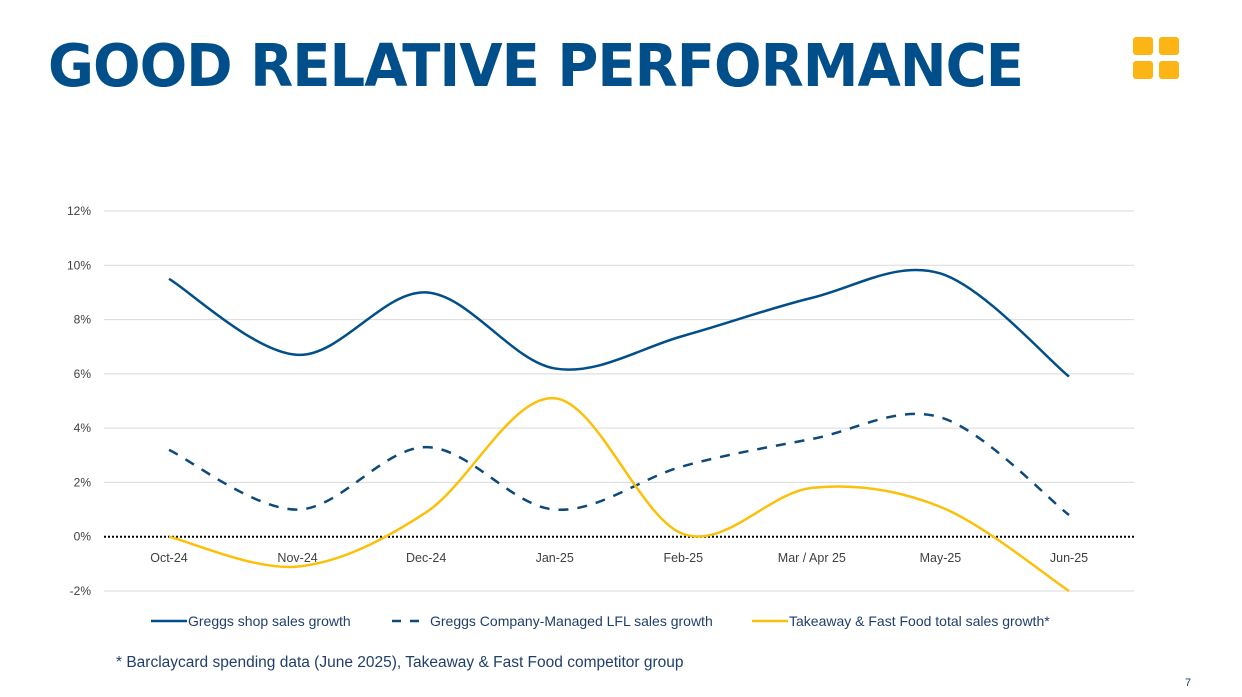  Describe the element at coordinates (83, 482) in the screenshot. I see `y-tick-label: 2%` at that location.